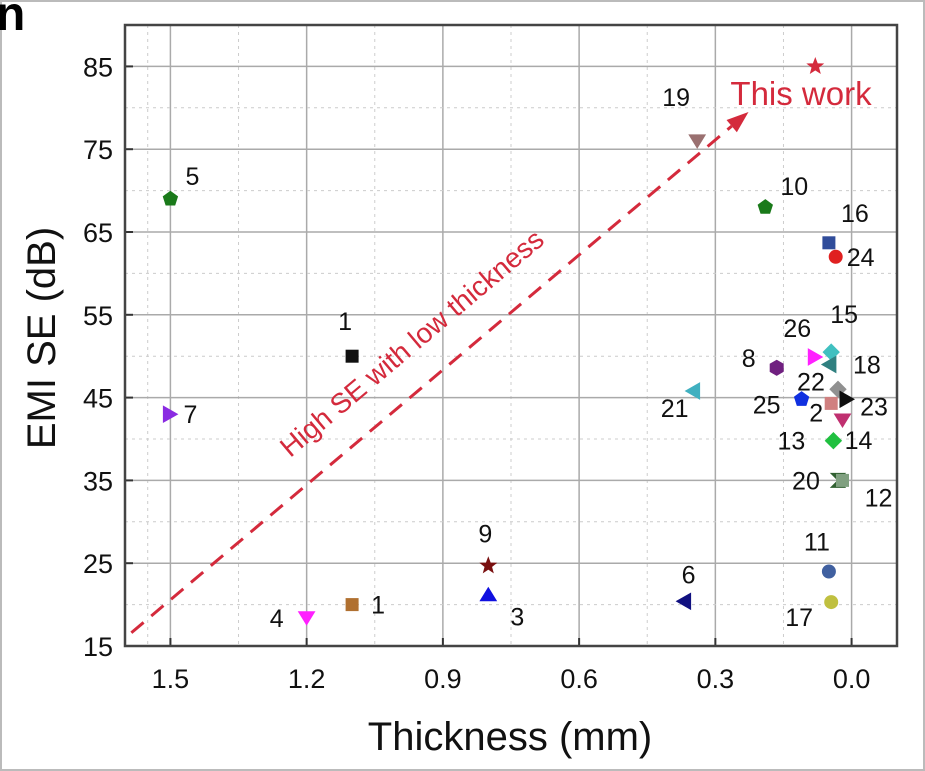 This screenshot has width=925, height=771. Describe the element at coordinates (844, 315) in the screenshot. I see `point-label: 15` at that location.